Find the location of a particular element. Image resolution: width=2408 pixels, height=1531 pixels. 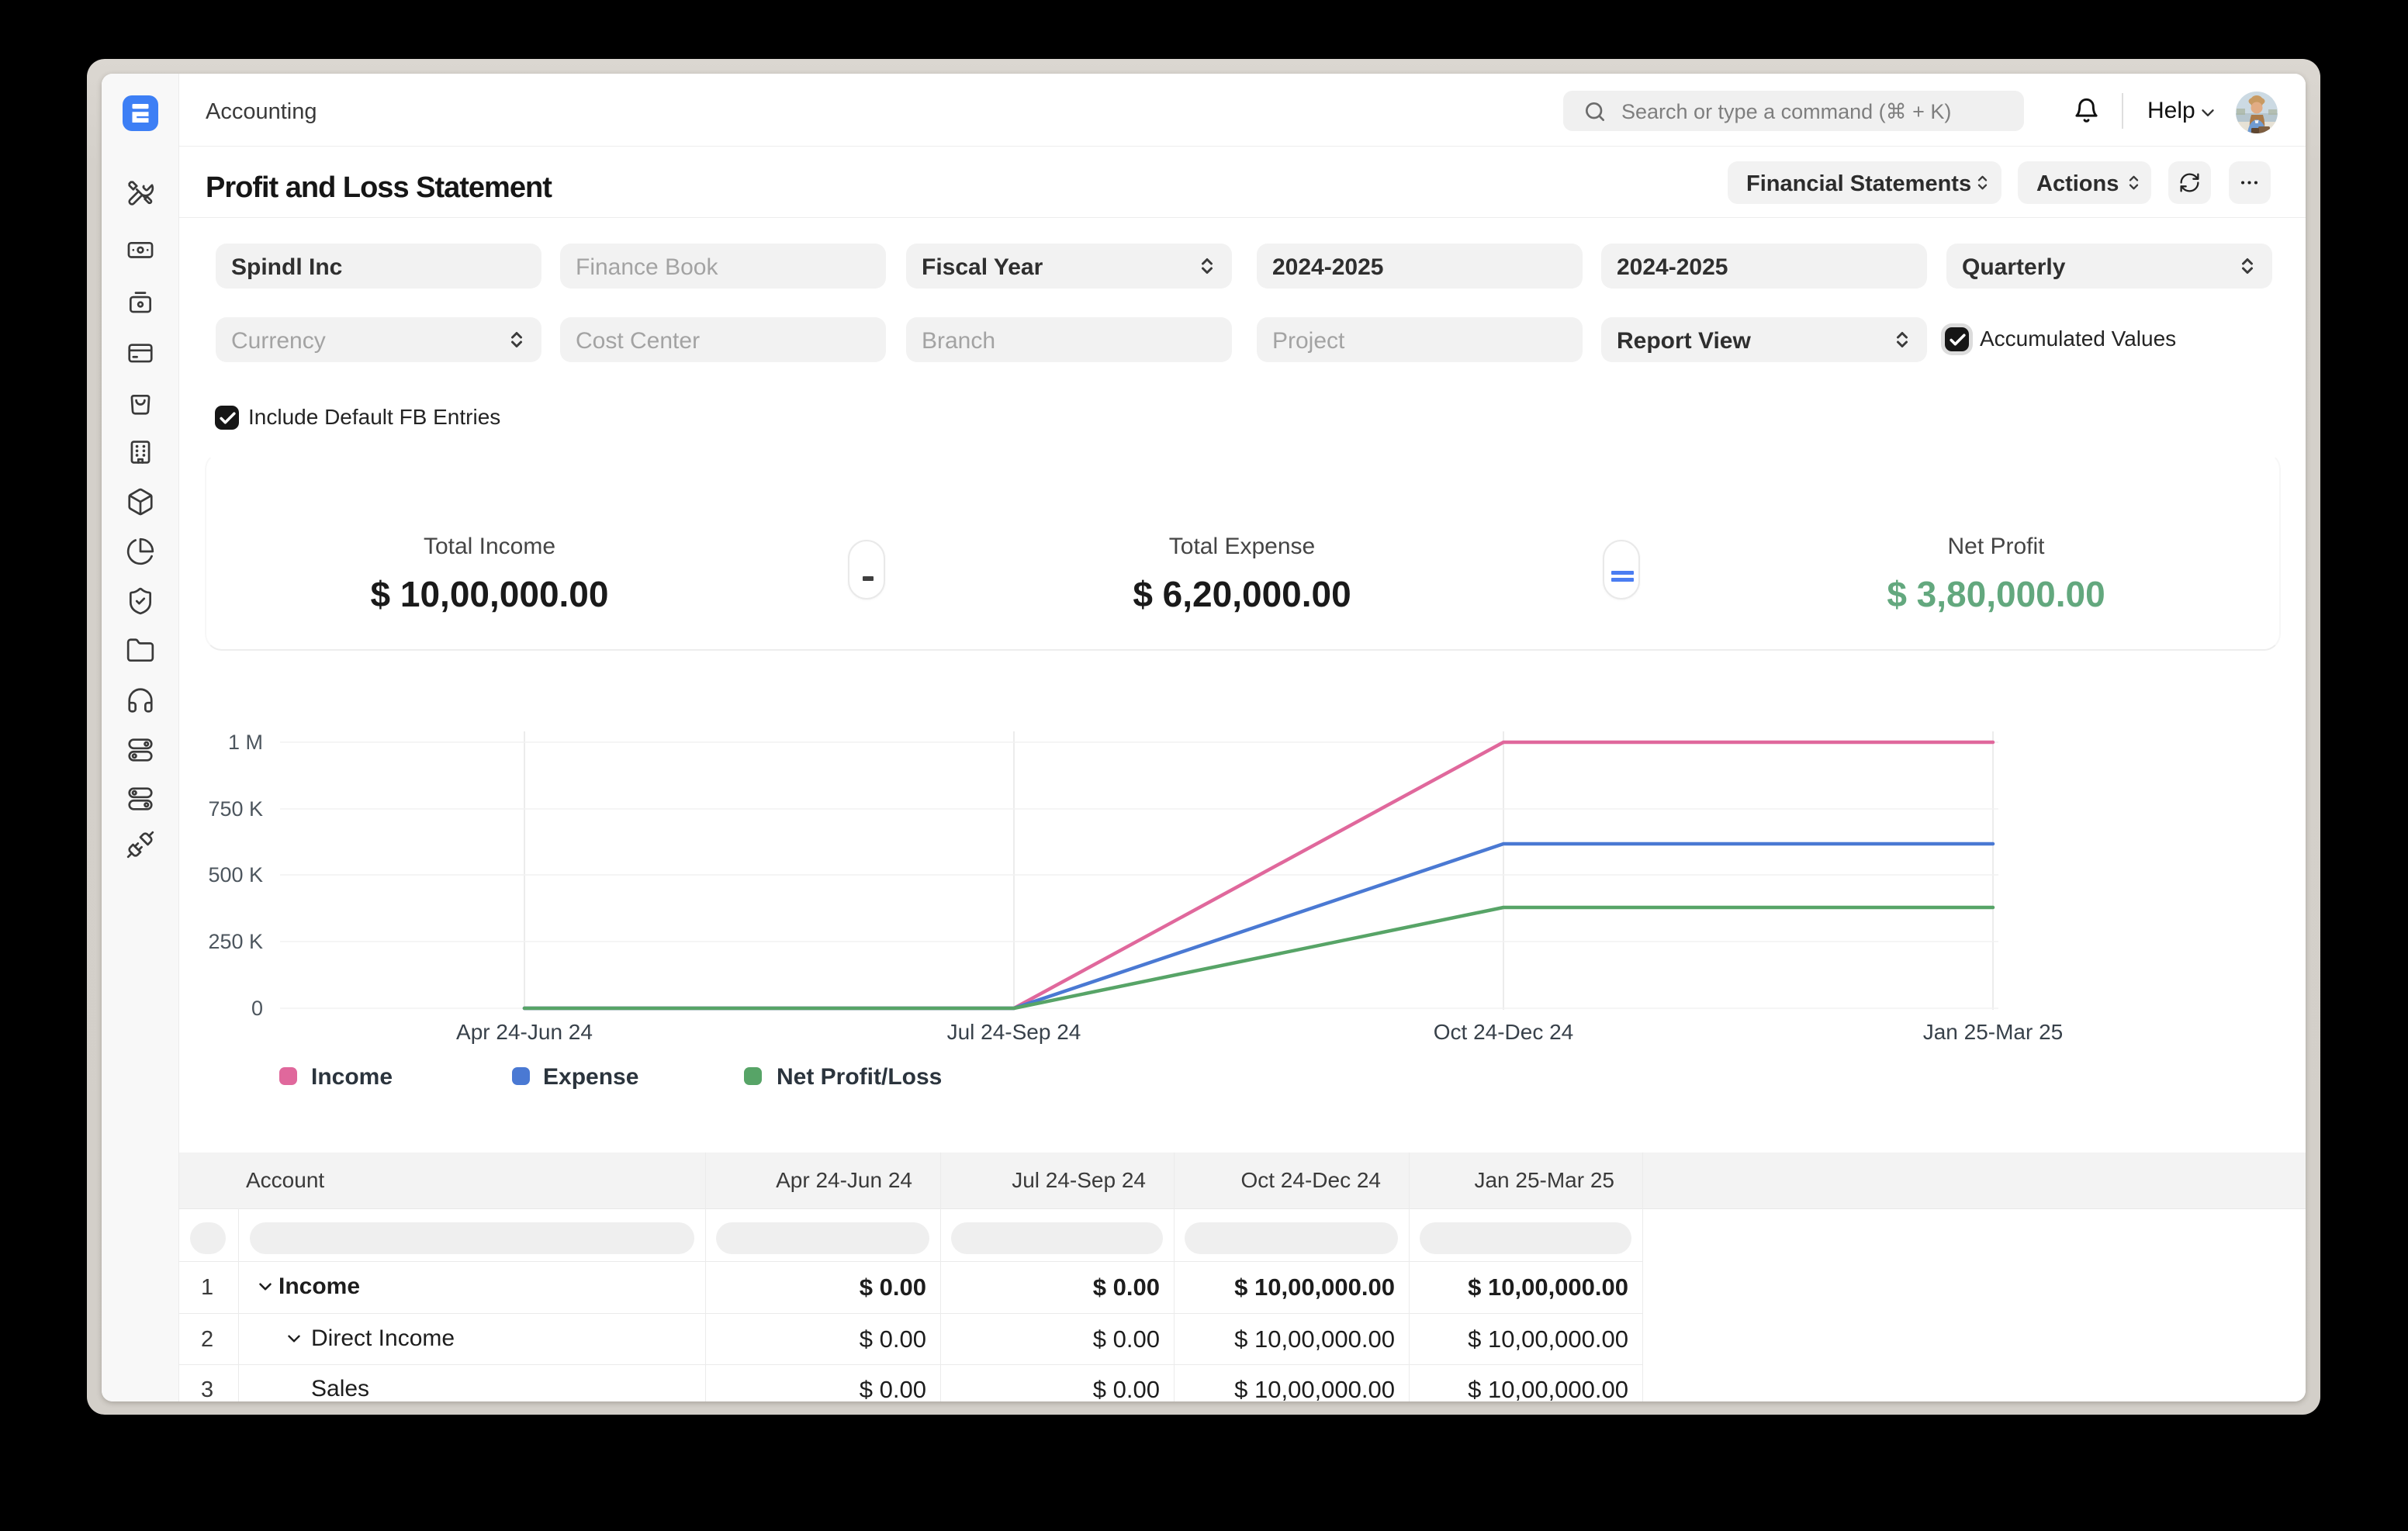

svg-text: Apr 24-Jun 24 is located at coordinates (524, 1032).